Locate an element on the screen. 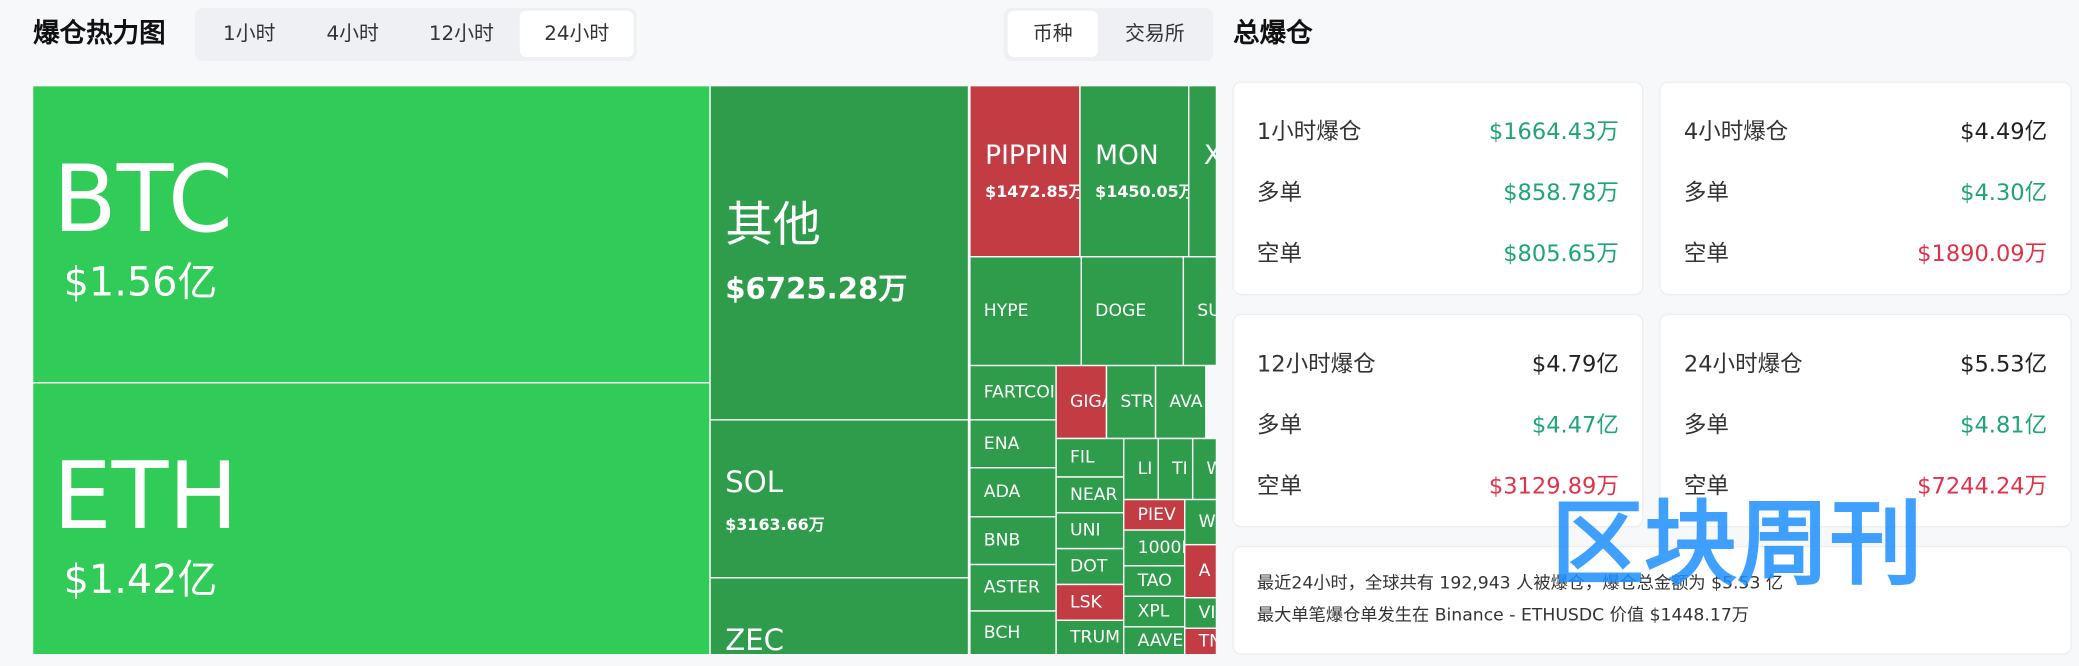 The image size is (2079, 666). row-value: $805.65万 is located at coordinates (1561, 254).